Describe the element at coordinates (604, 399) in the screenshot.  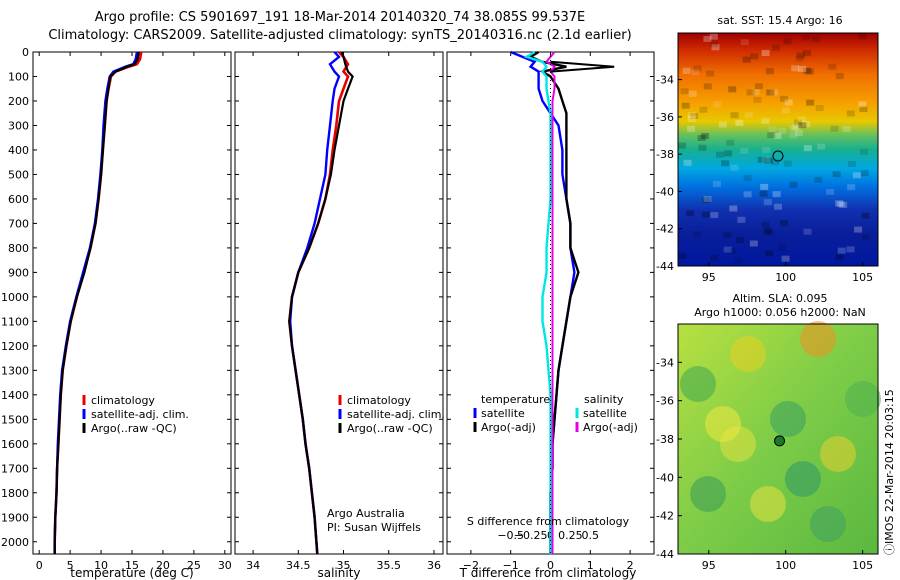
I see `legend-header-salinity: salinity` at that location.